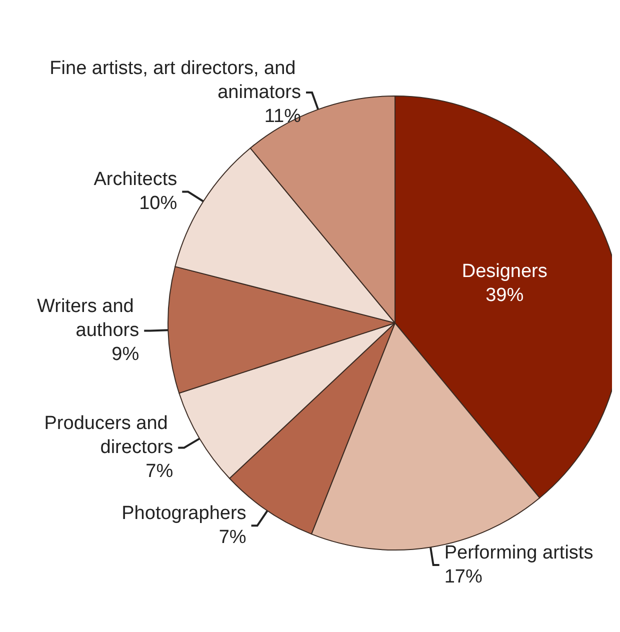  I want to click on slice-label: Writers and authors, so click(88, 319).